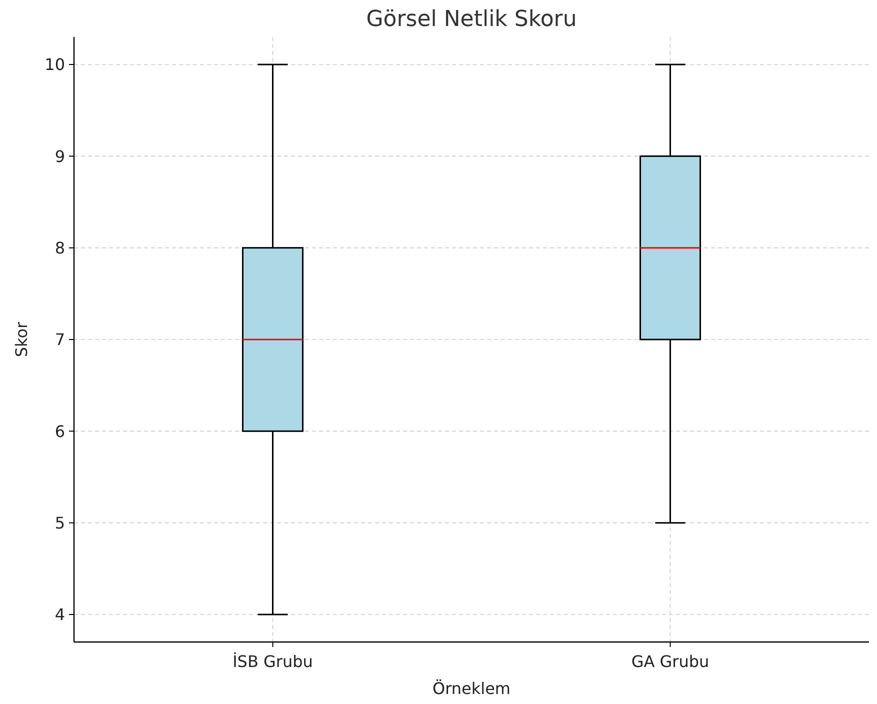 This screenshot has width=877, height=704. I want to click on y-tick-label: 7, so click(59, 340).